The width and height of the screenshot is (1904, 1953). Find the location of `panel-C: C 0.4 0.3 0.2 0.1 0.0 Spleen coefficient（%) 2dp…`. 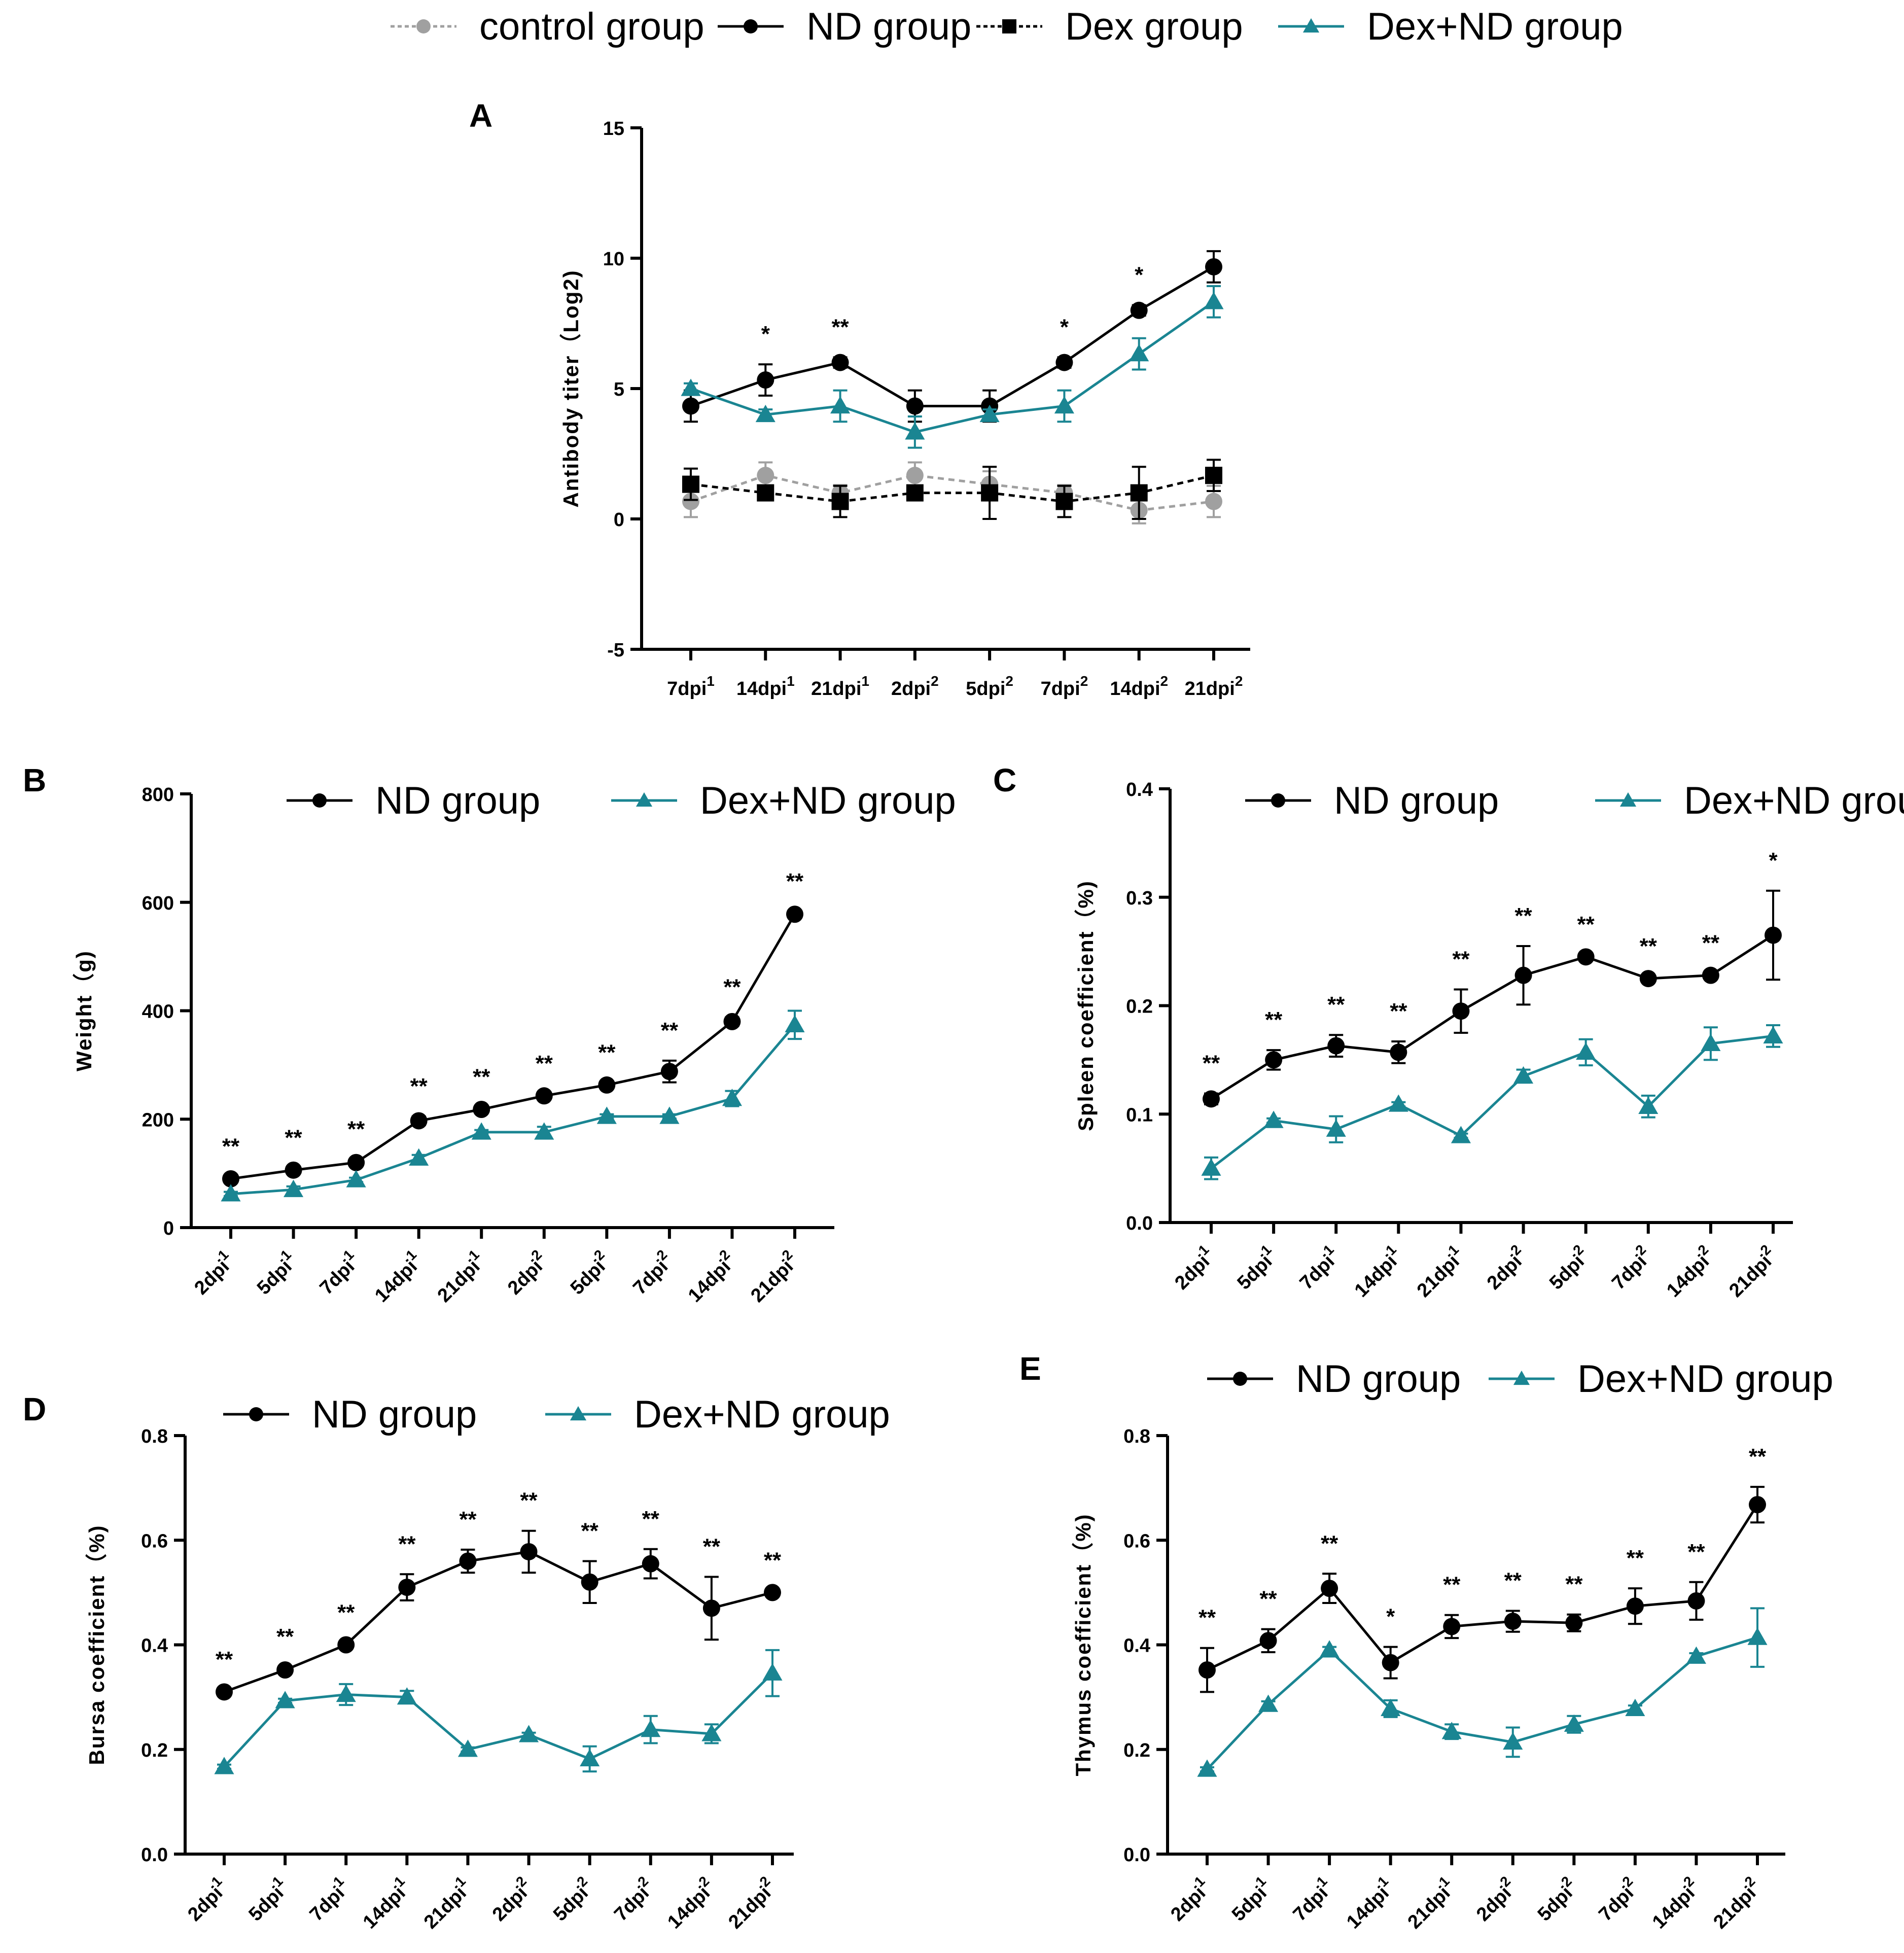

panel-C: C 0.4 0.3 0.2 0.1 0.0 Spleen coefficient（%) 2dp… is located at coordinates (1449, 1032).